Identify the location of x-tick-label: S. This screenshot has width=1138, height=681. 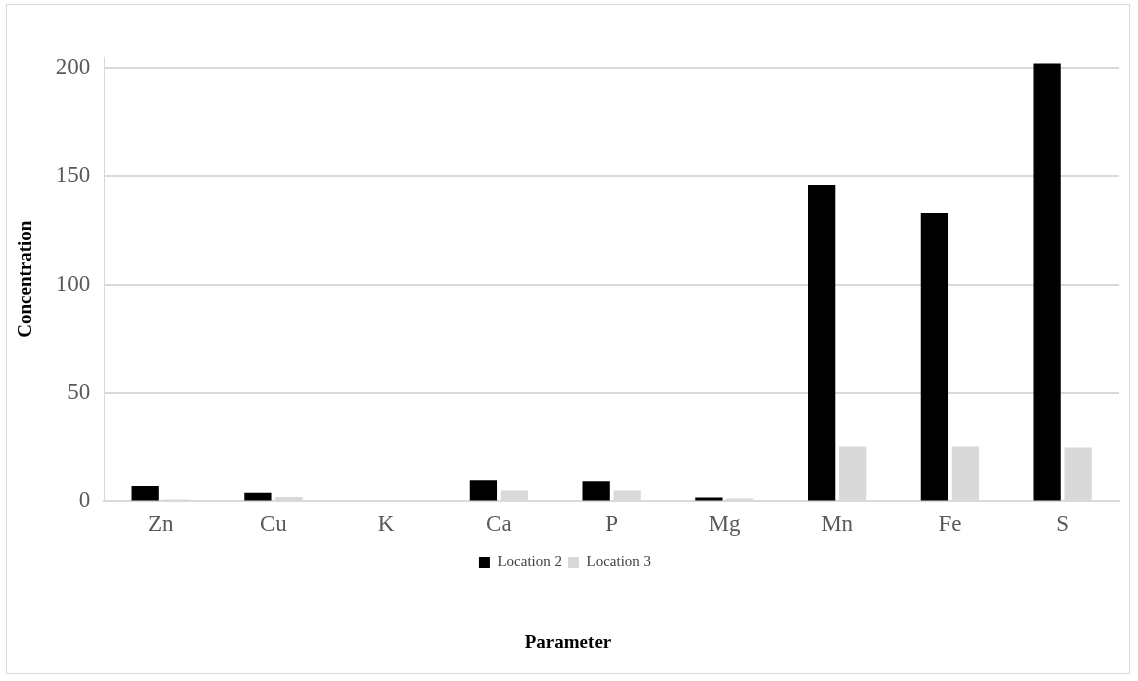
(1063, 524).